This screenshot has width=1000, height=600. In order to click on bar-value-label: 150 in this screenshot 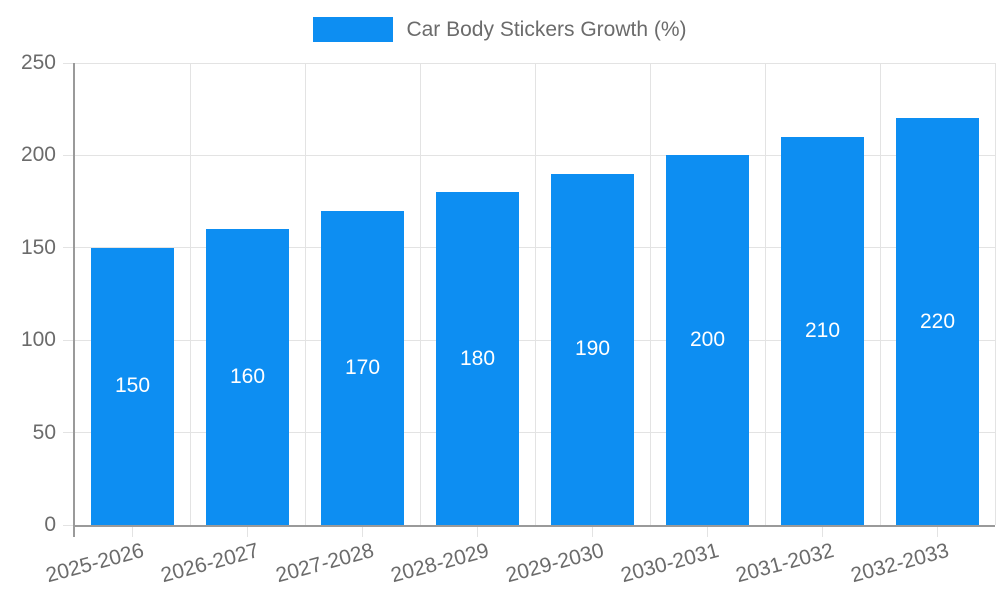, I will do `click(132, 386)`.